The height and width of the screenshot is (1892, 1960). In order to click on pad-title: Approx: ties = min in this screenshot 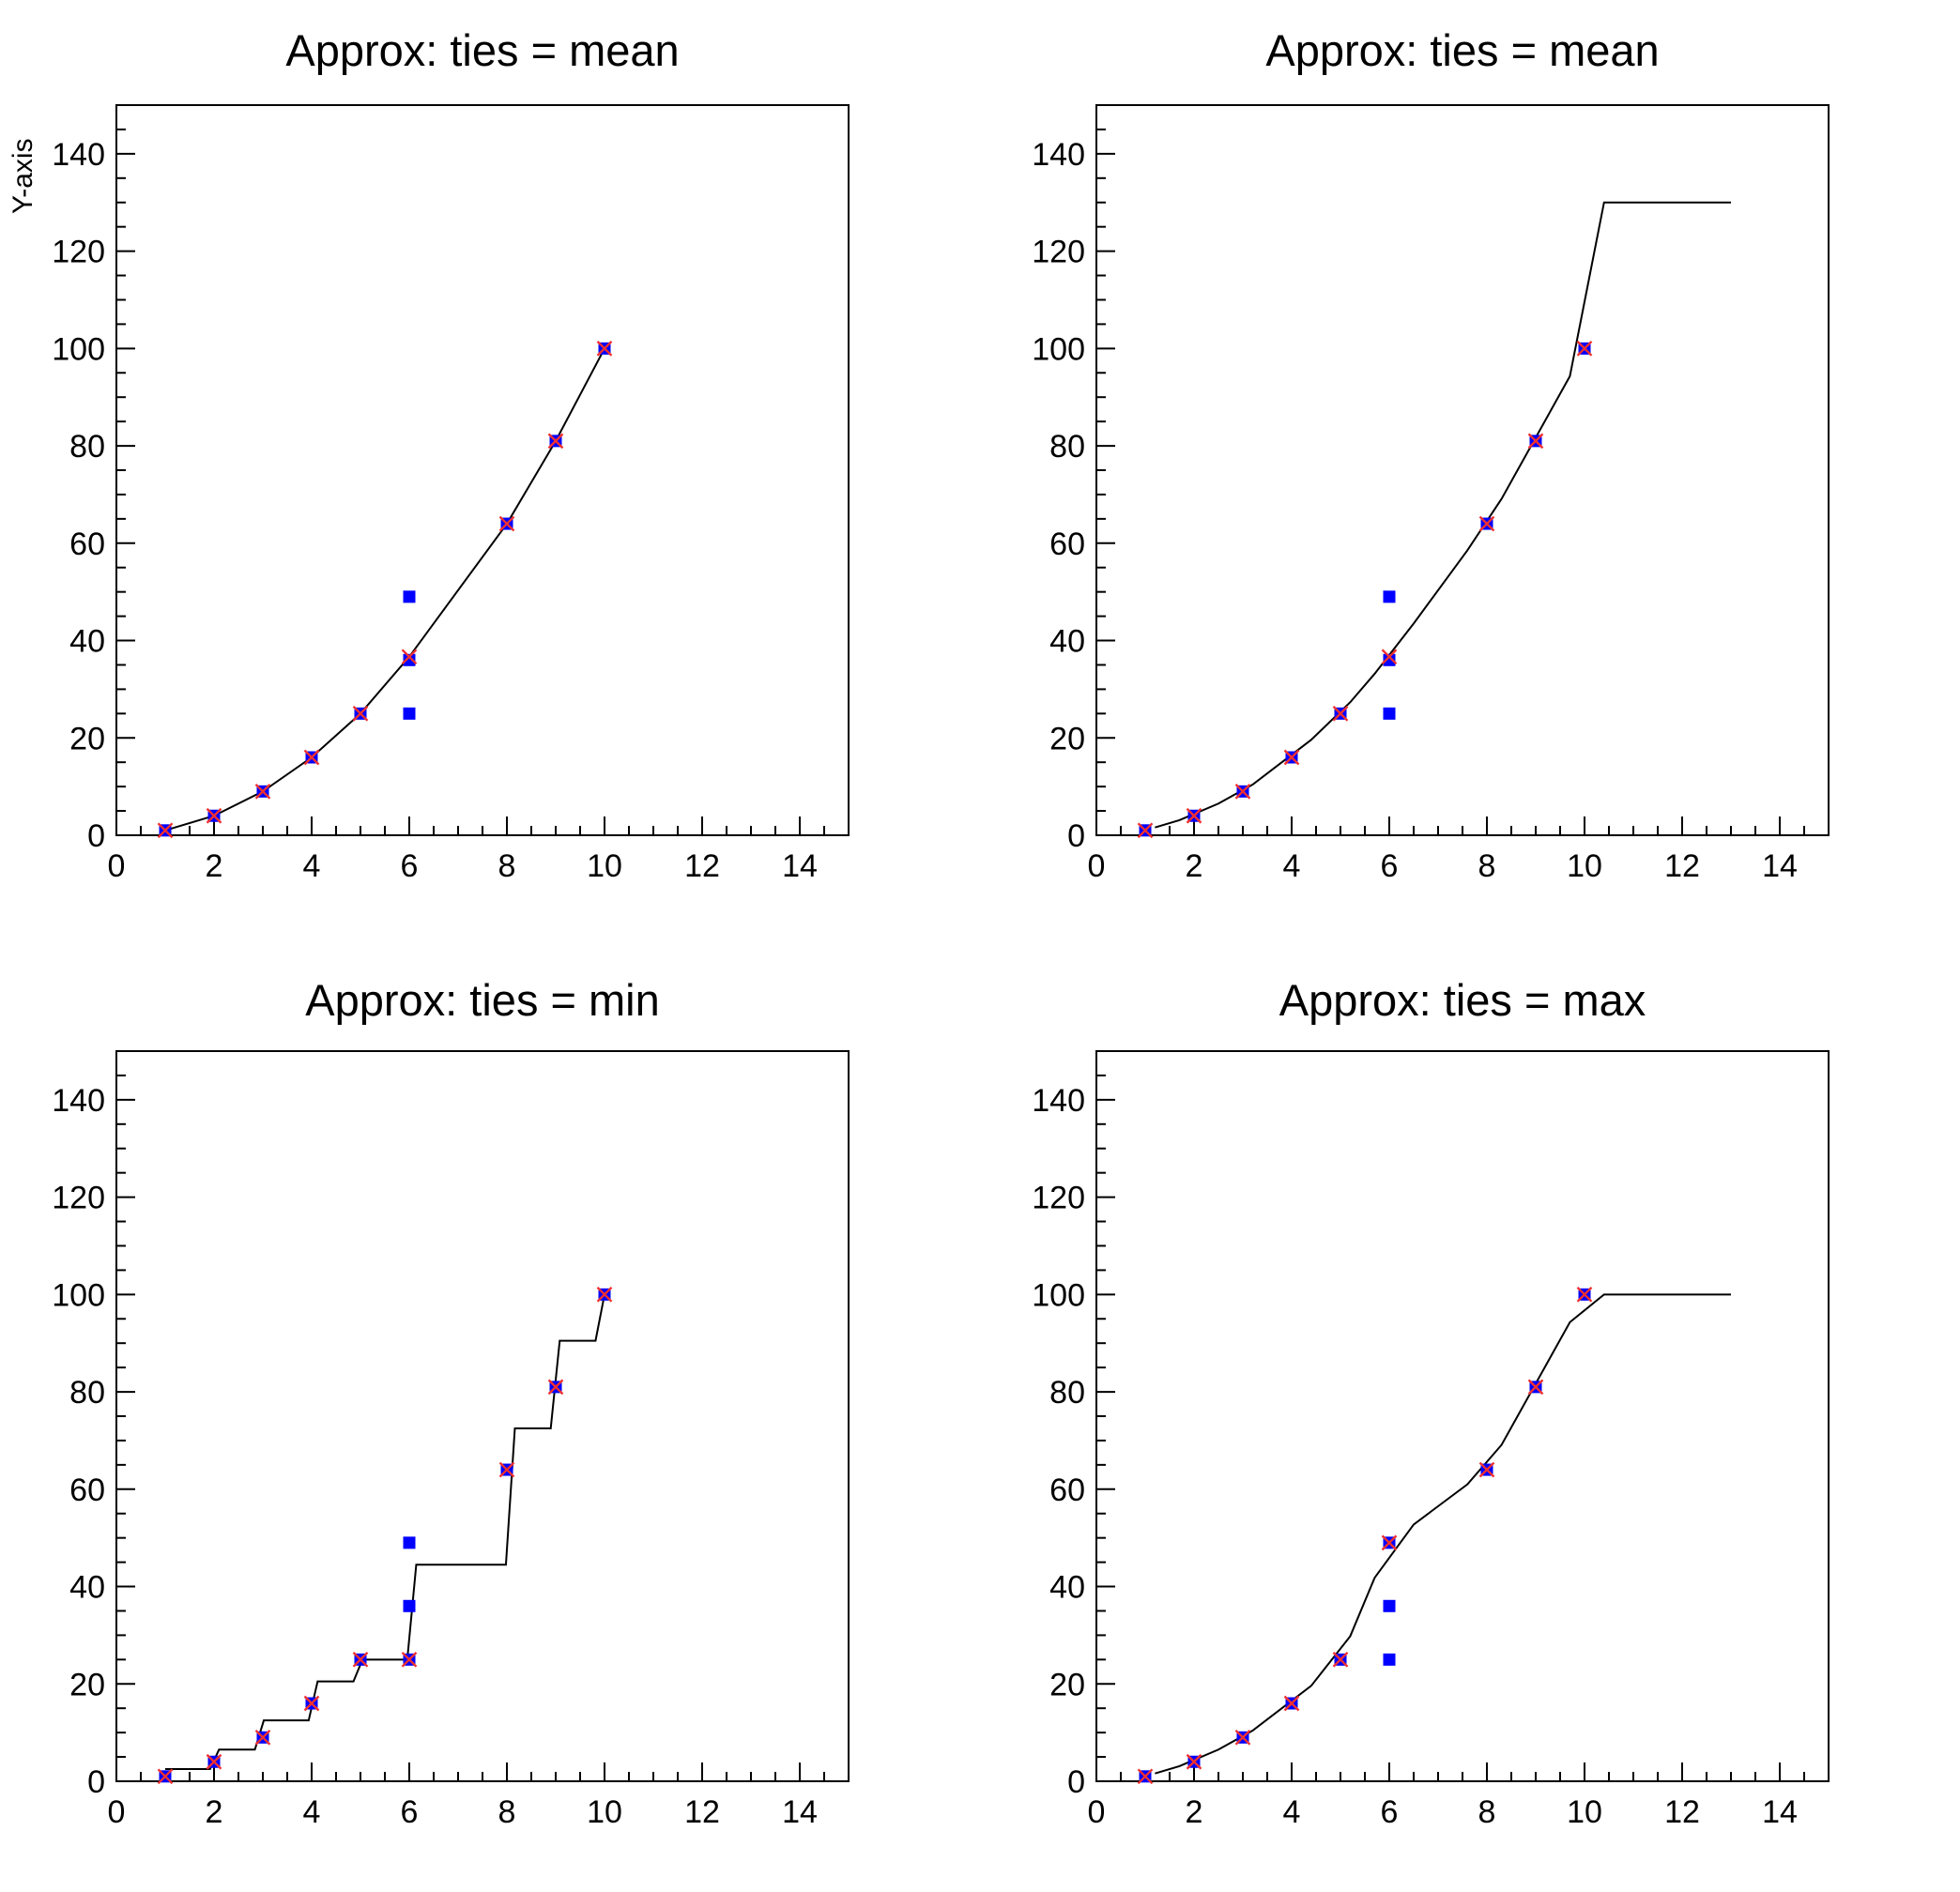, I will do `click(482, 1000)`.